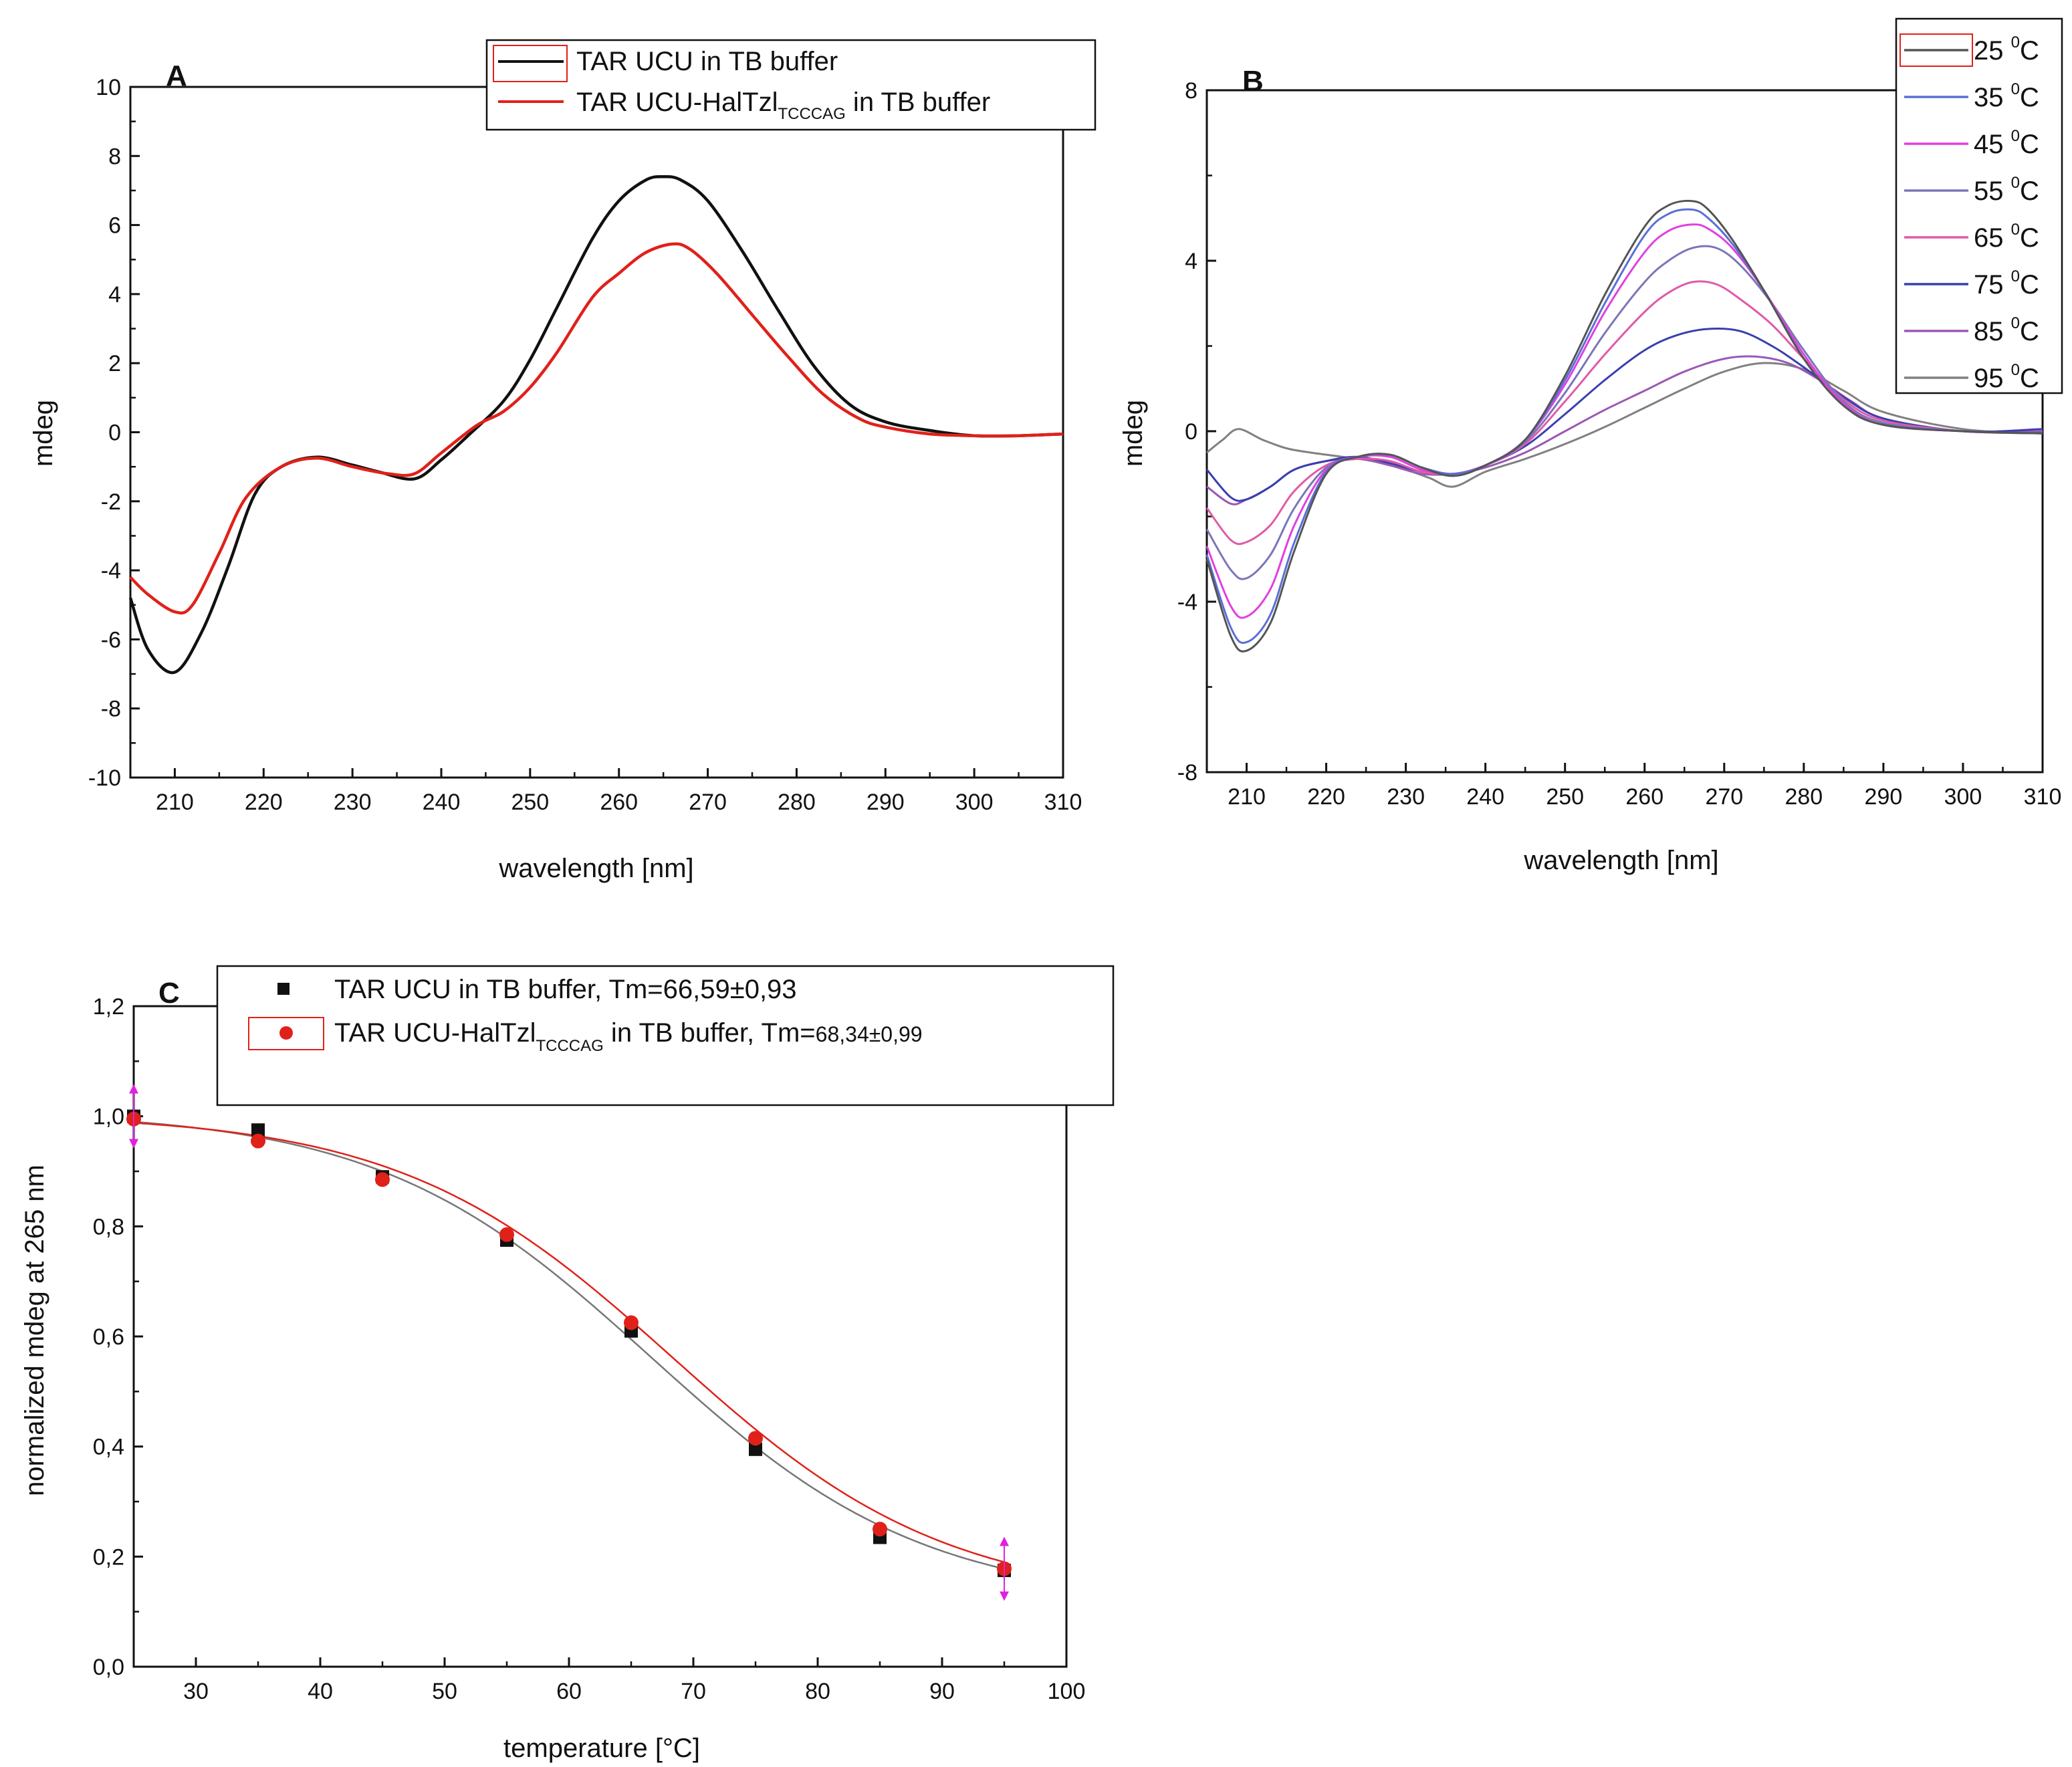 Image resolution: width=2072 pixels, height=1767 pixels. I want to click on panel-a-ytick-label: 8, so click(114, 156).